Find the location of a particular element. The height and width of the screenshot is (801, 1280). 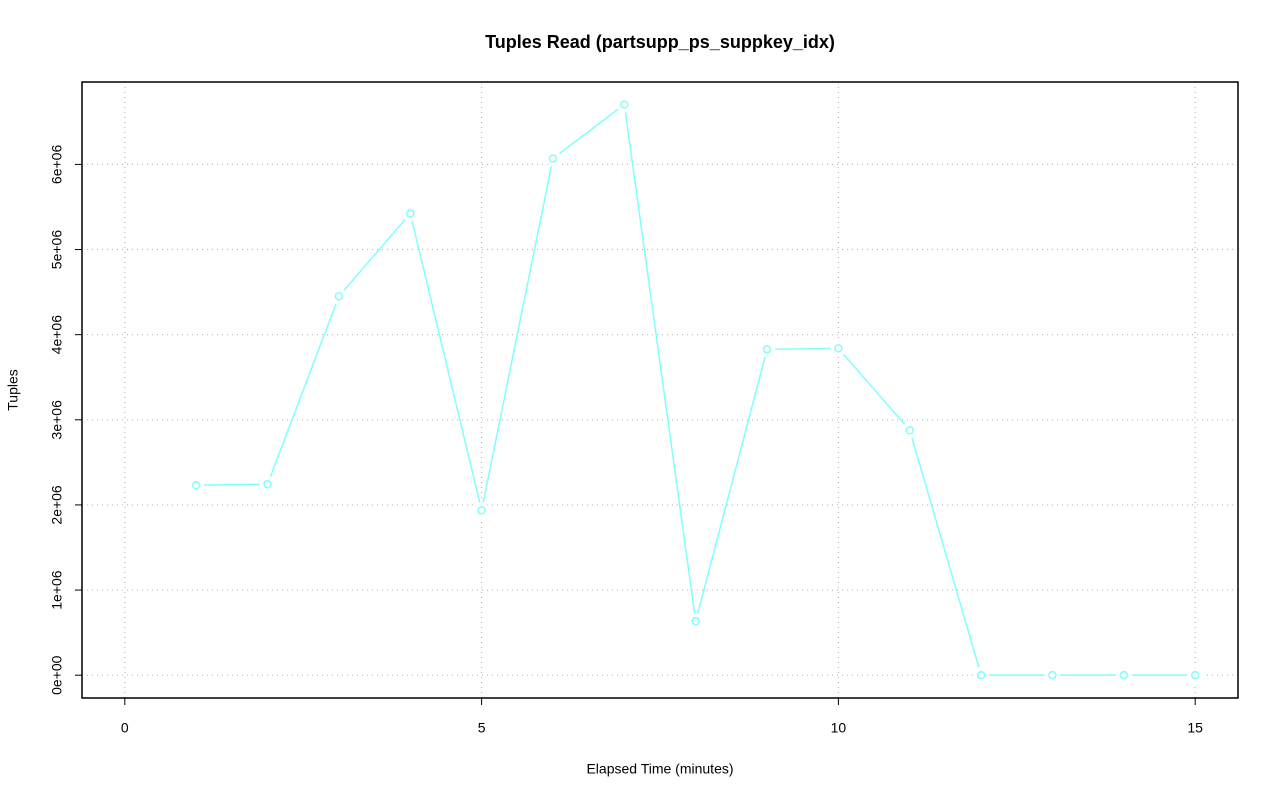

x-tick-label: 10 is located at coordinates (839, 728).